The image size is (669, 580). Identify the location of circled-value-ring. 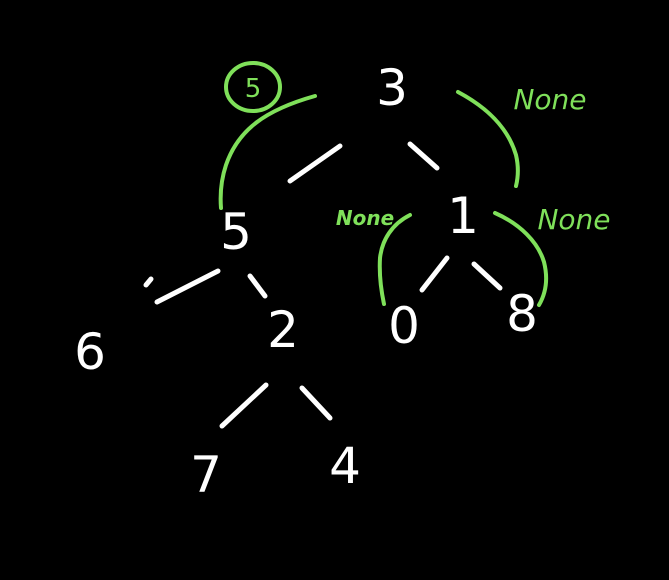
(253, 87).